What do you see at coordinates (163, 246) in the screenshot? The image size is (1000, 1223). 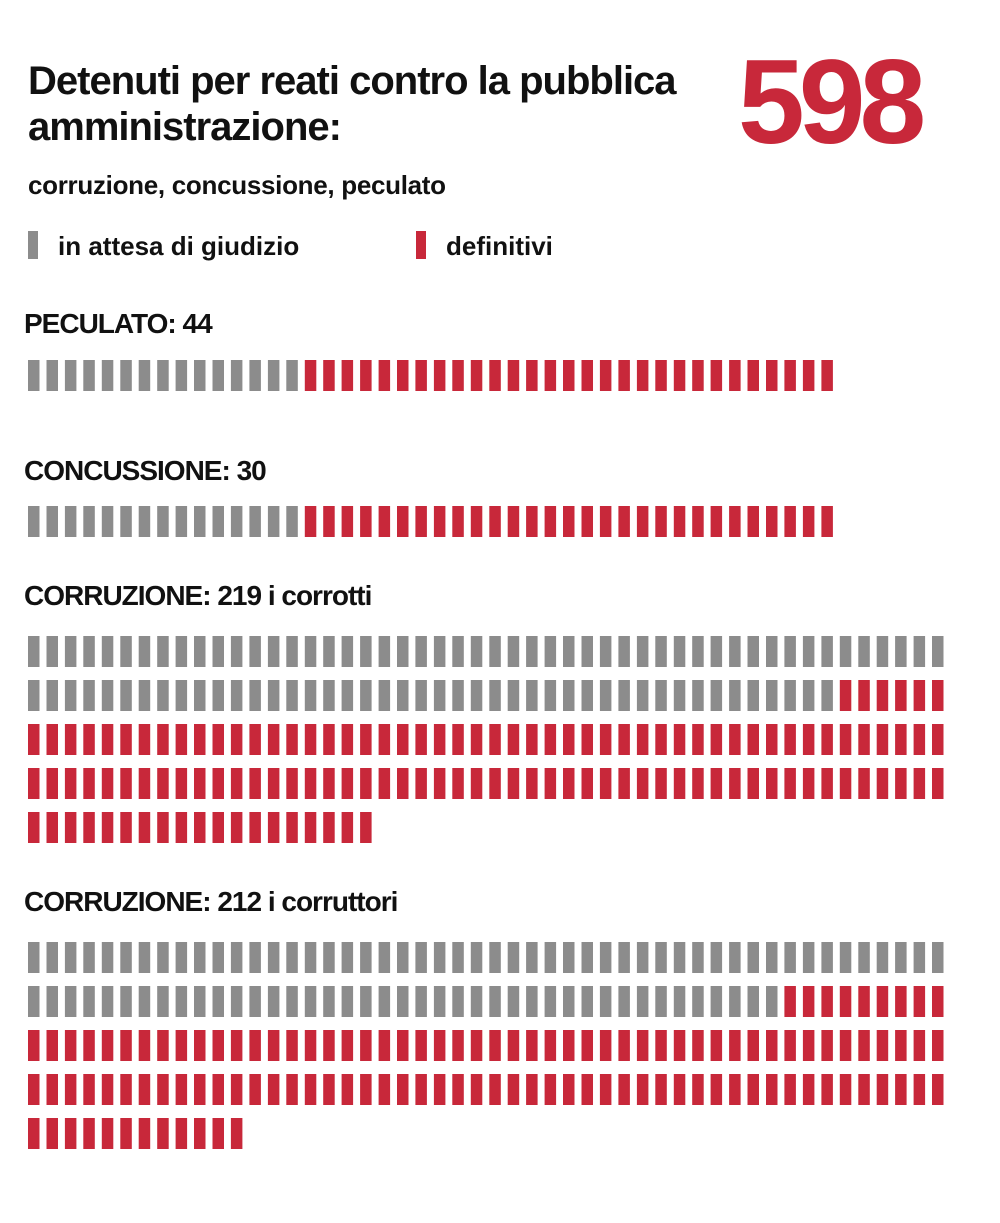 I see `legend-item-pending: in attesa di giudizio` at bounding box center [163, 246].